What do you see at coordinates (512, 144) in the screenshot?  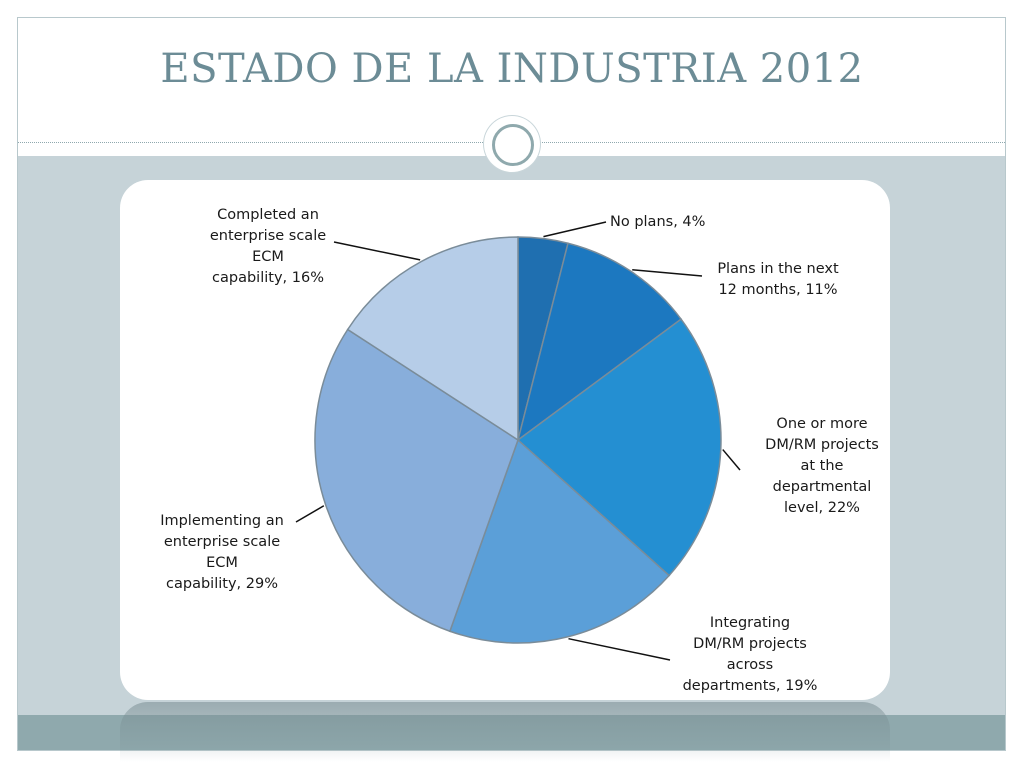 I see `circle-ornament-icon` at bounding box center [512, 144].